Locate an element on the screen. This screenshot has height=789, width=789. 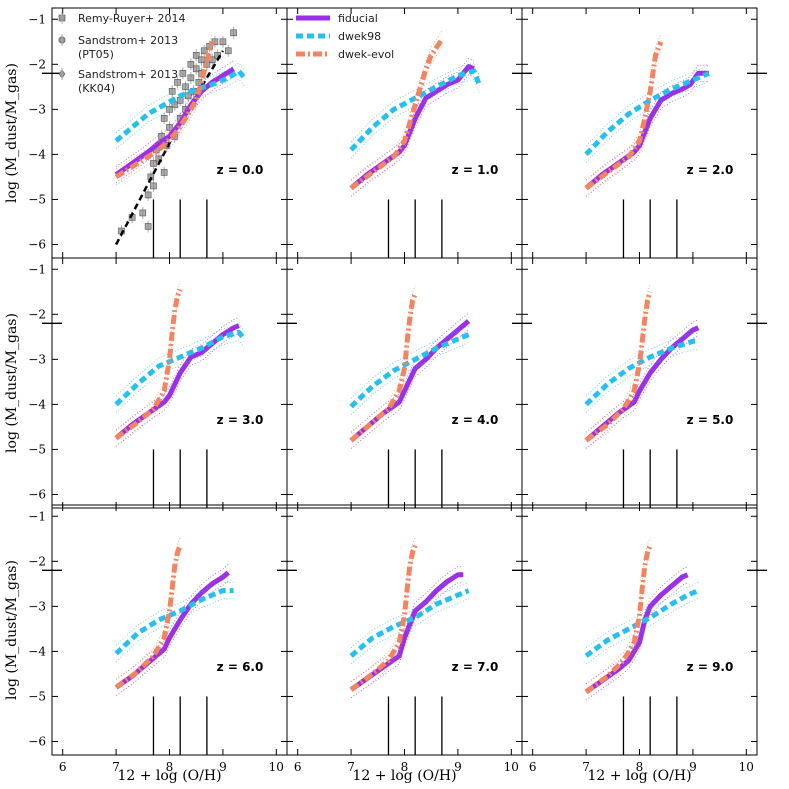
legend-label-sub: (KK04) is located at coordinates (96, 88).